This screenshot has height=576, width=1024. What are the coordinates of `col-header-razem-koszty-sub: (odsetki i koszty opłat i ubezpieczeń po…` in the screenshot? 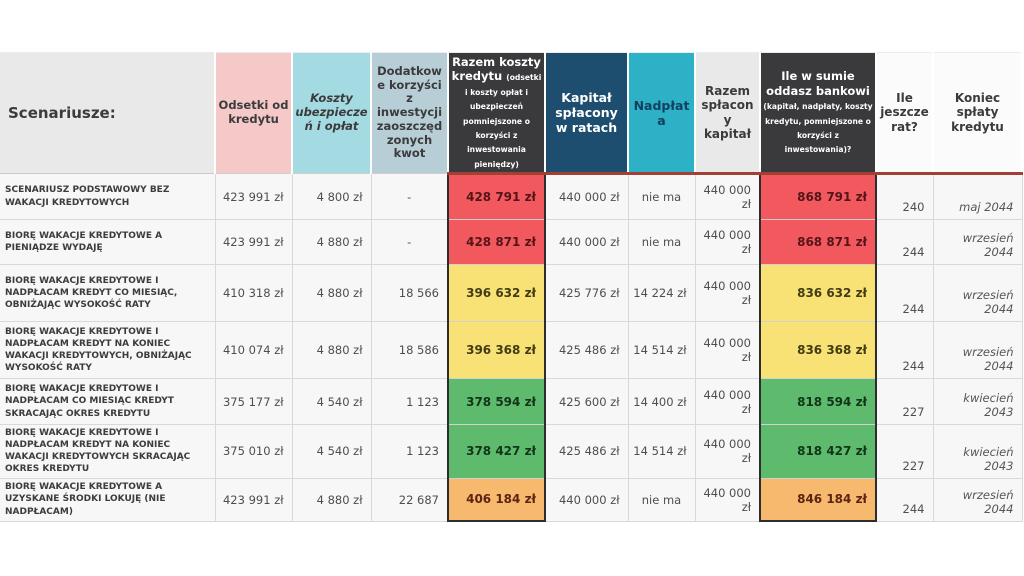 It's located at (502, 121).